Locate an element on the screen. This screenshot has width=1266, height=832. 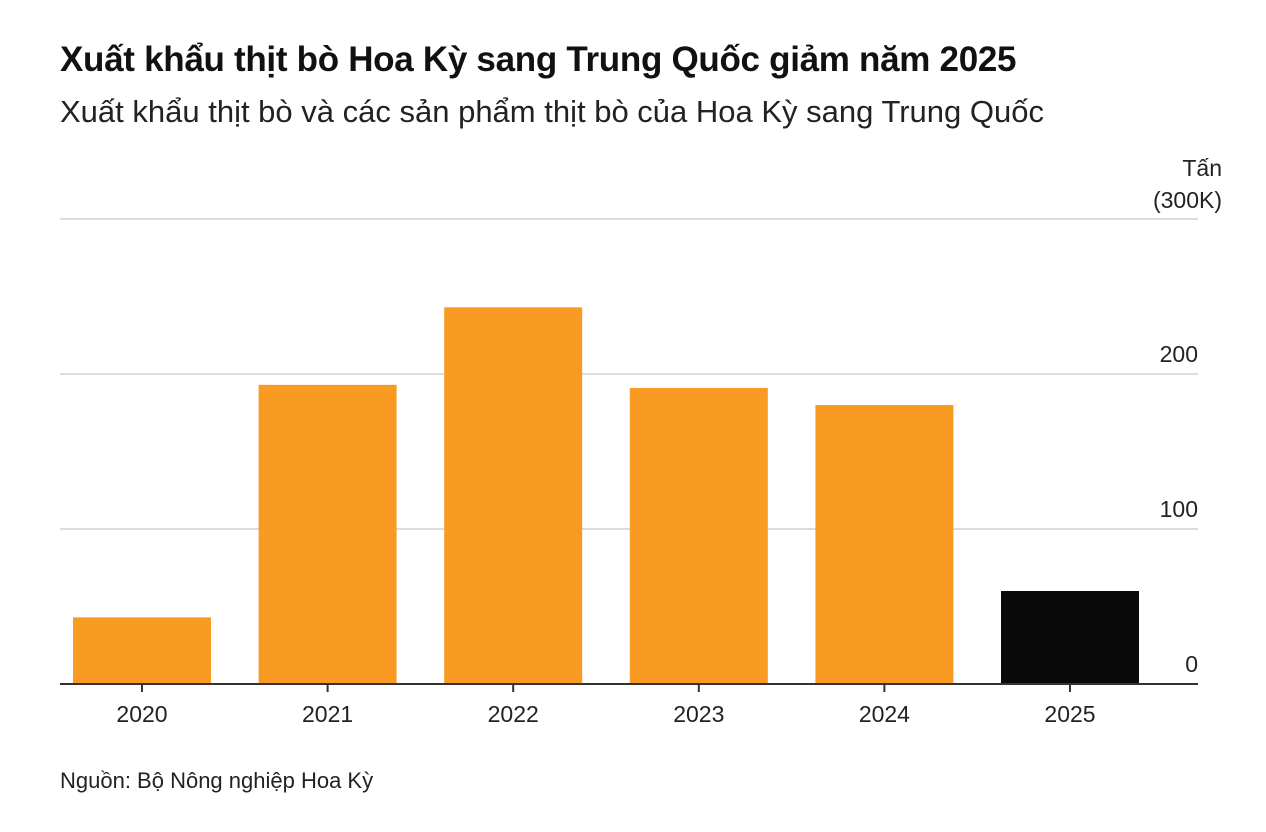
y-tick-label: 100 is located at coordinates (1179, 509).